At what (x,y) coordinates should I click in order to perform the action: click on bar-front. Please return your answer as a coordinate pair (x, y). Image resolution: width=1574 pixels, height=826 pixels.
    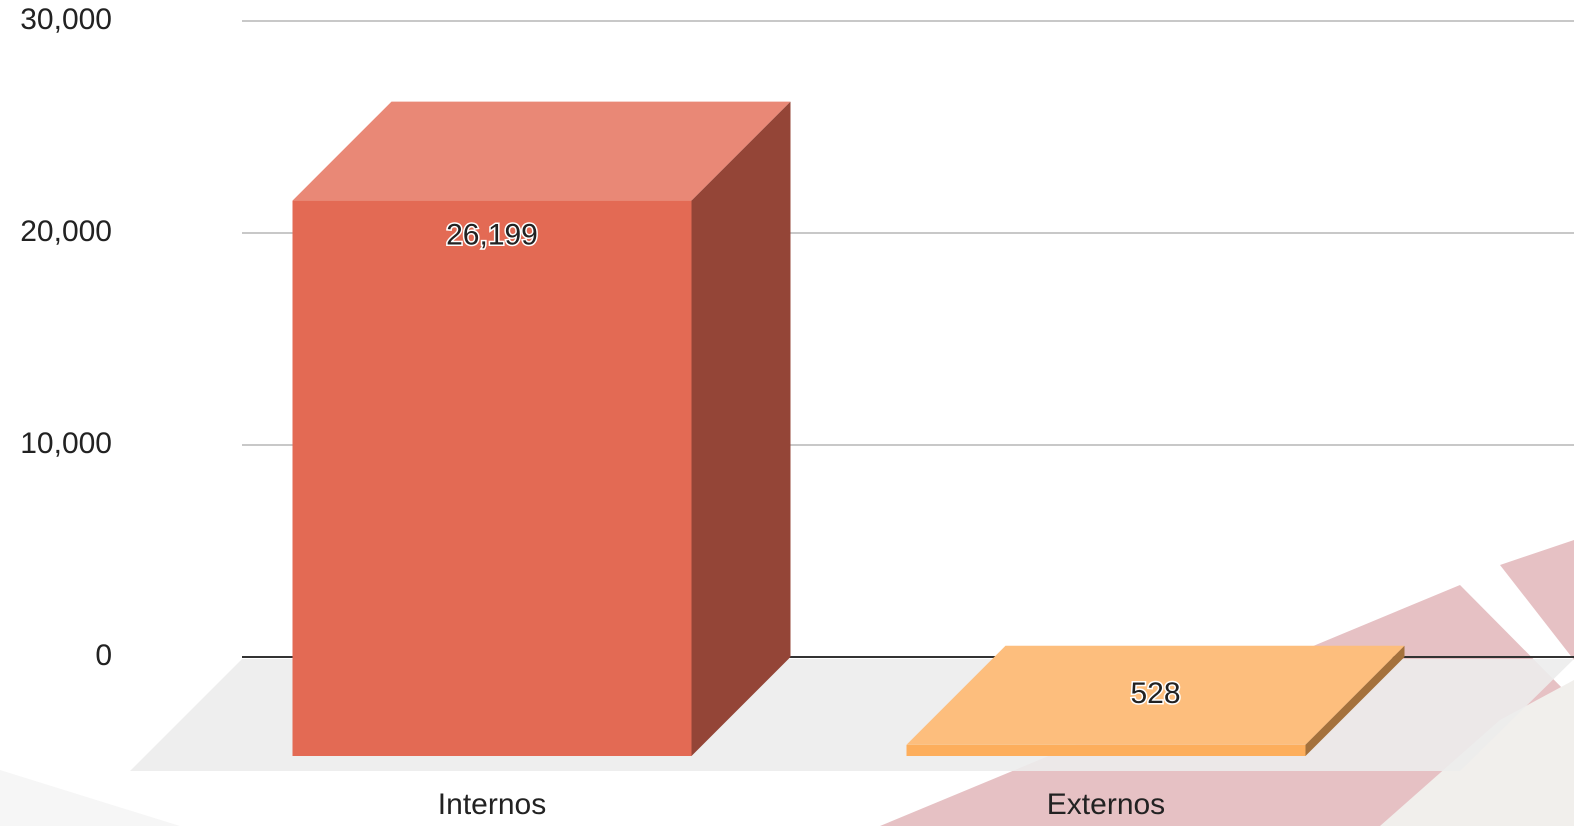
    Looking at the image, I should click on (1106, 750).